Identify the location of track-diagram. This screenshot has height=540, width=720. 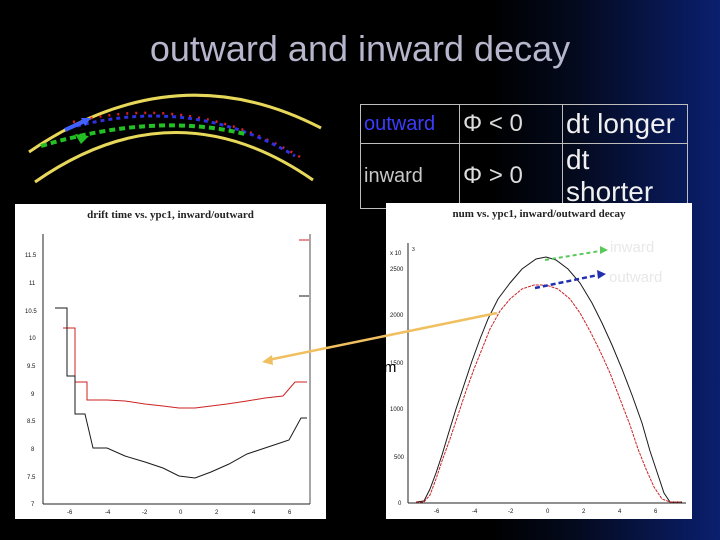
(175, 138).